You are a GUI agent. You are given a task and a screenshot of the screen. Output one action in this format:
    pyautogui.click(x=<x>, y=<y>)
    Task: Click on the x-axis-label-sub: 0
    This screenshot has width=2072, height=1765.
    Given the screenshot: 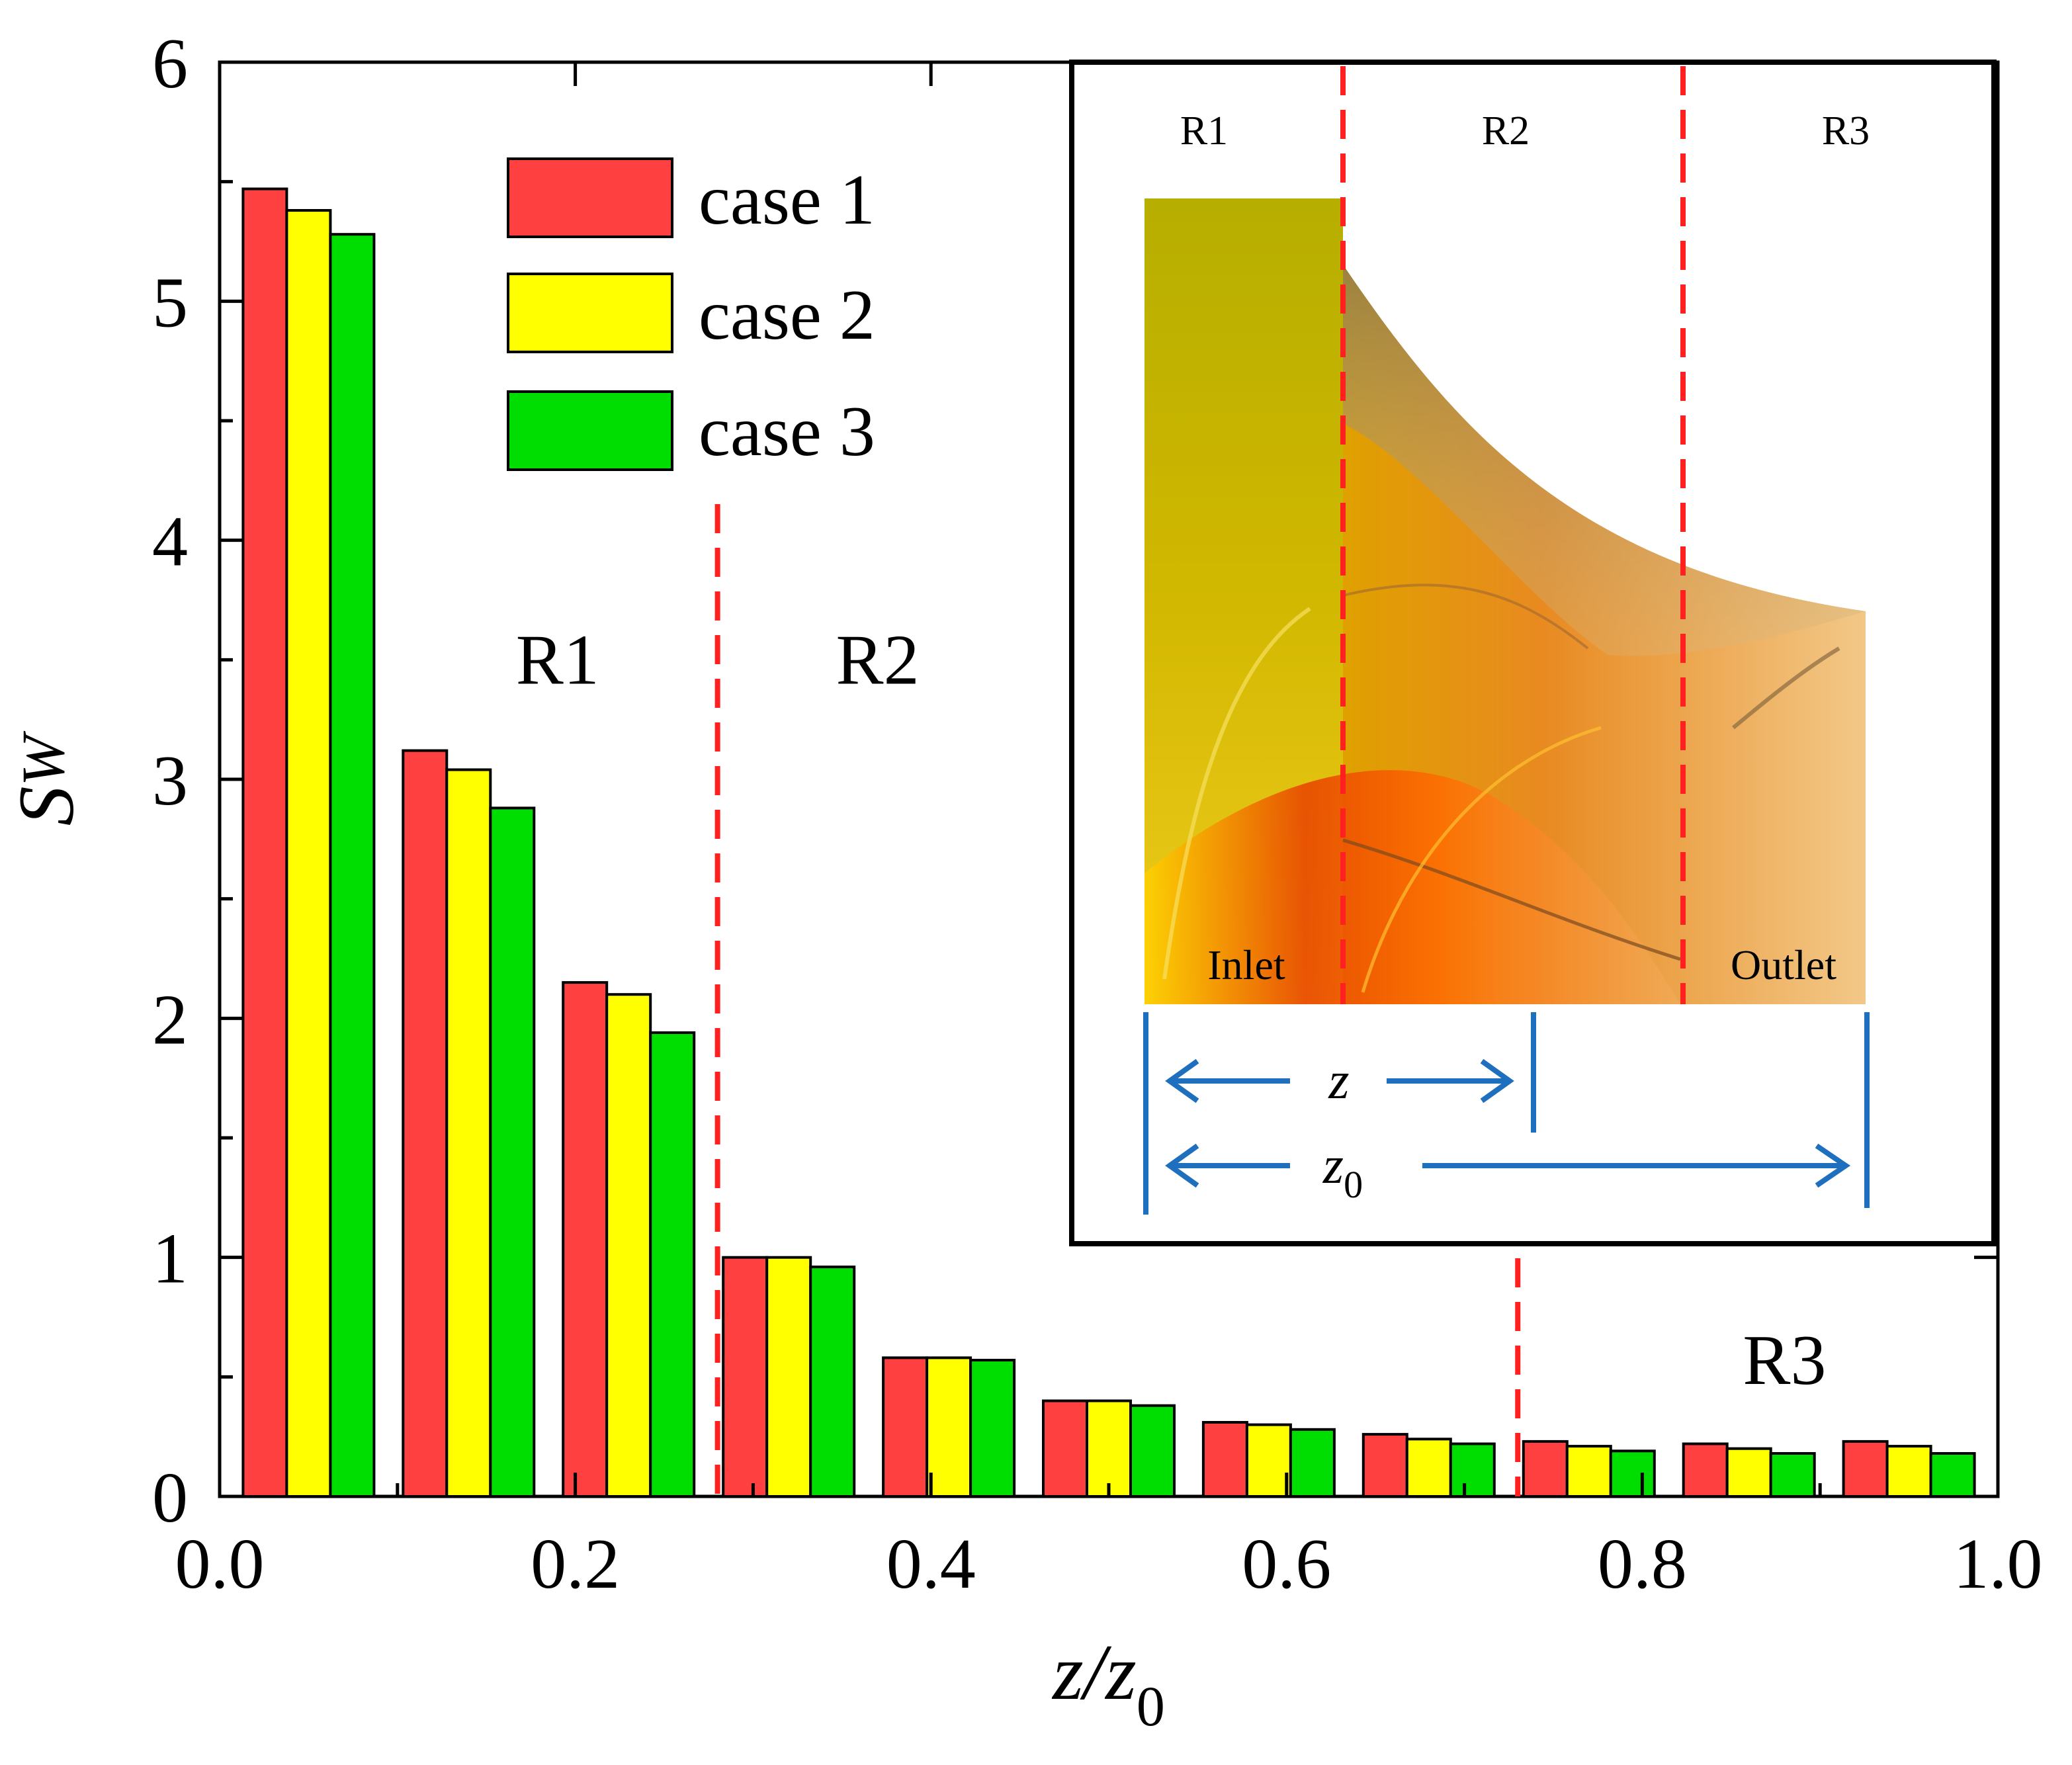 What is the action you would take?
    pyautogui.click(x=1151, y=1706)
    